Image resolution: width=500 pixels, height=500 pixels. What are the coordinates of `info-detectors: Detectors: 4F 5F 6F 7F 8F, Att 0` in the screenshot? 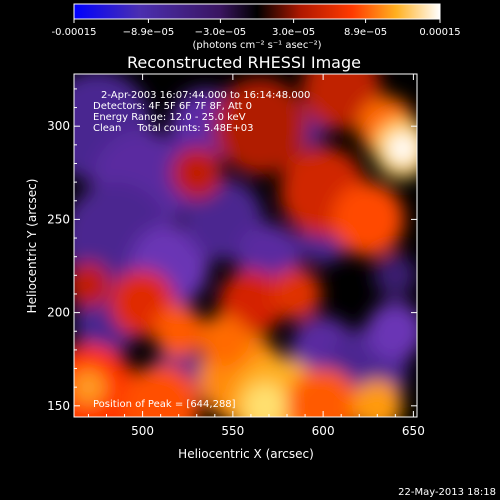 It's located at (172, 106).